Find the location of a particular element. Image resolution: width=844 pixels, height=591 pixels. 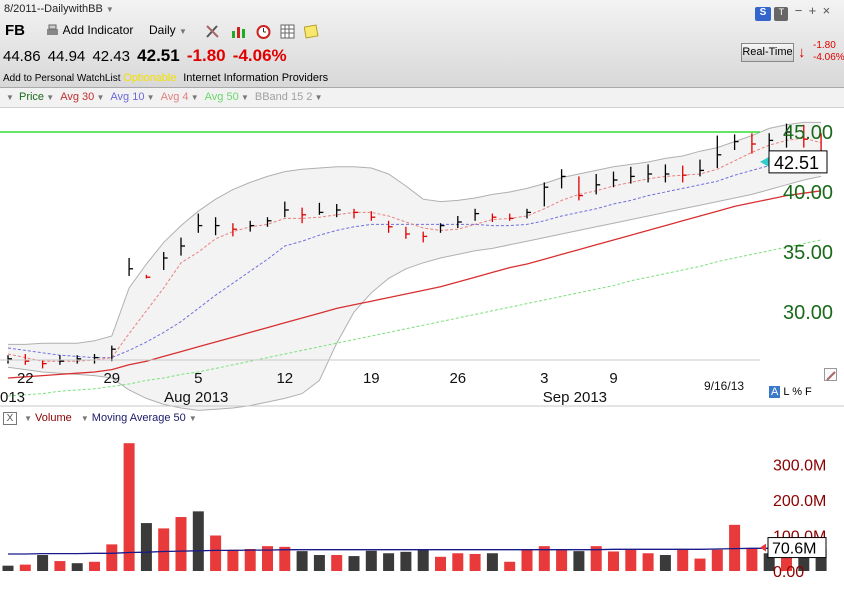

alarm-clock-icon is located at coordinates (263, 31).